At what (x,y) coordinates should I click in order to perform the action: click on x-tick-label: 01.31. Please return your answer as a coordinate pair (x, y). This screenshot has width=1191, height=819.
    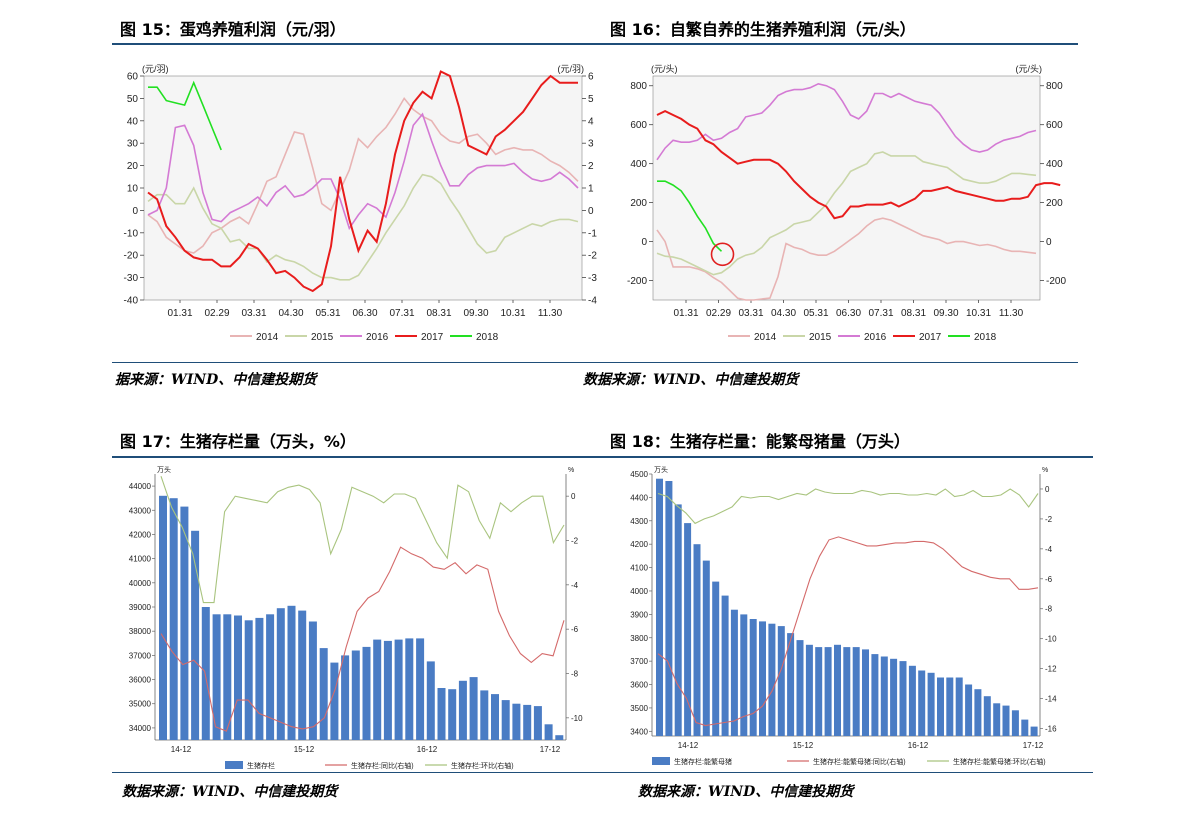
    Looking at the image, I should click on (179, 313).